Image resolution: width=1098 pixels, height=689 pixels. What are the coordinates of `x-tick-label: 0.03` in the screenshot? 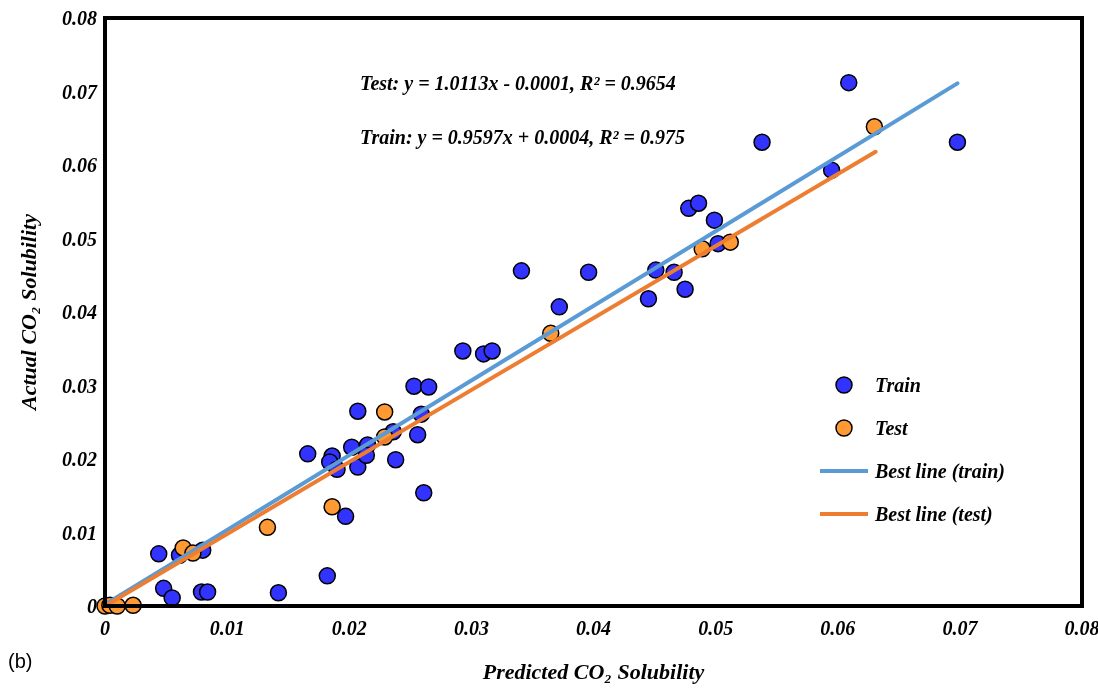 It's located at (471, 628).